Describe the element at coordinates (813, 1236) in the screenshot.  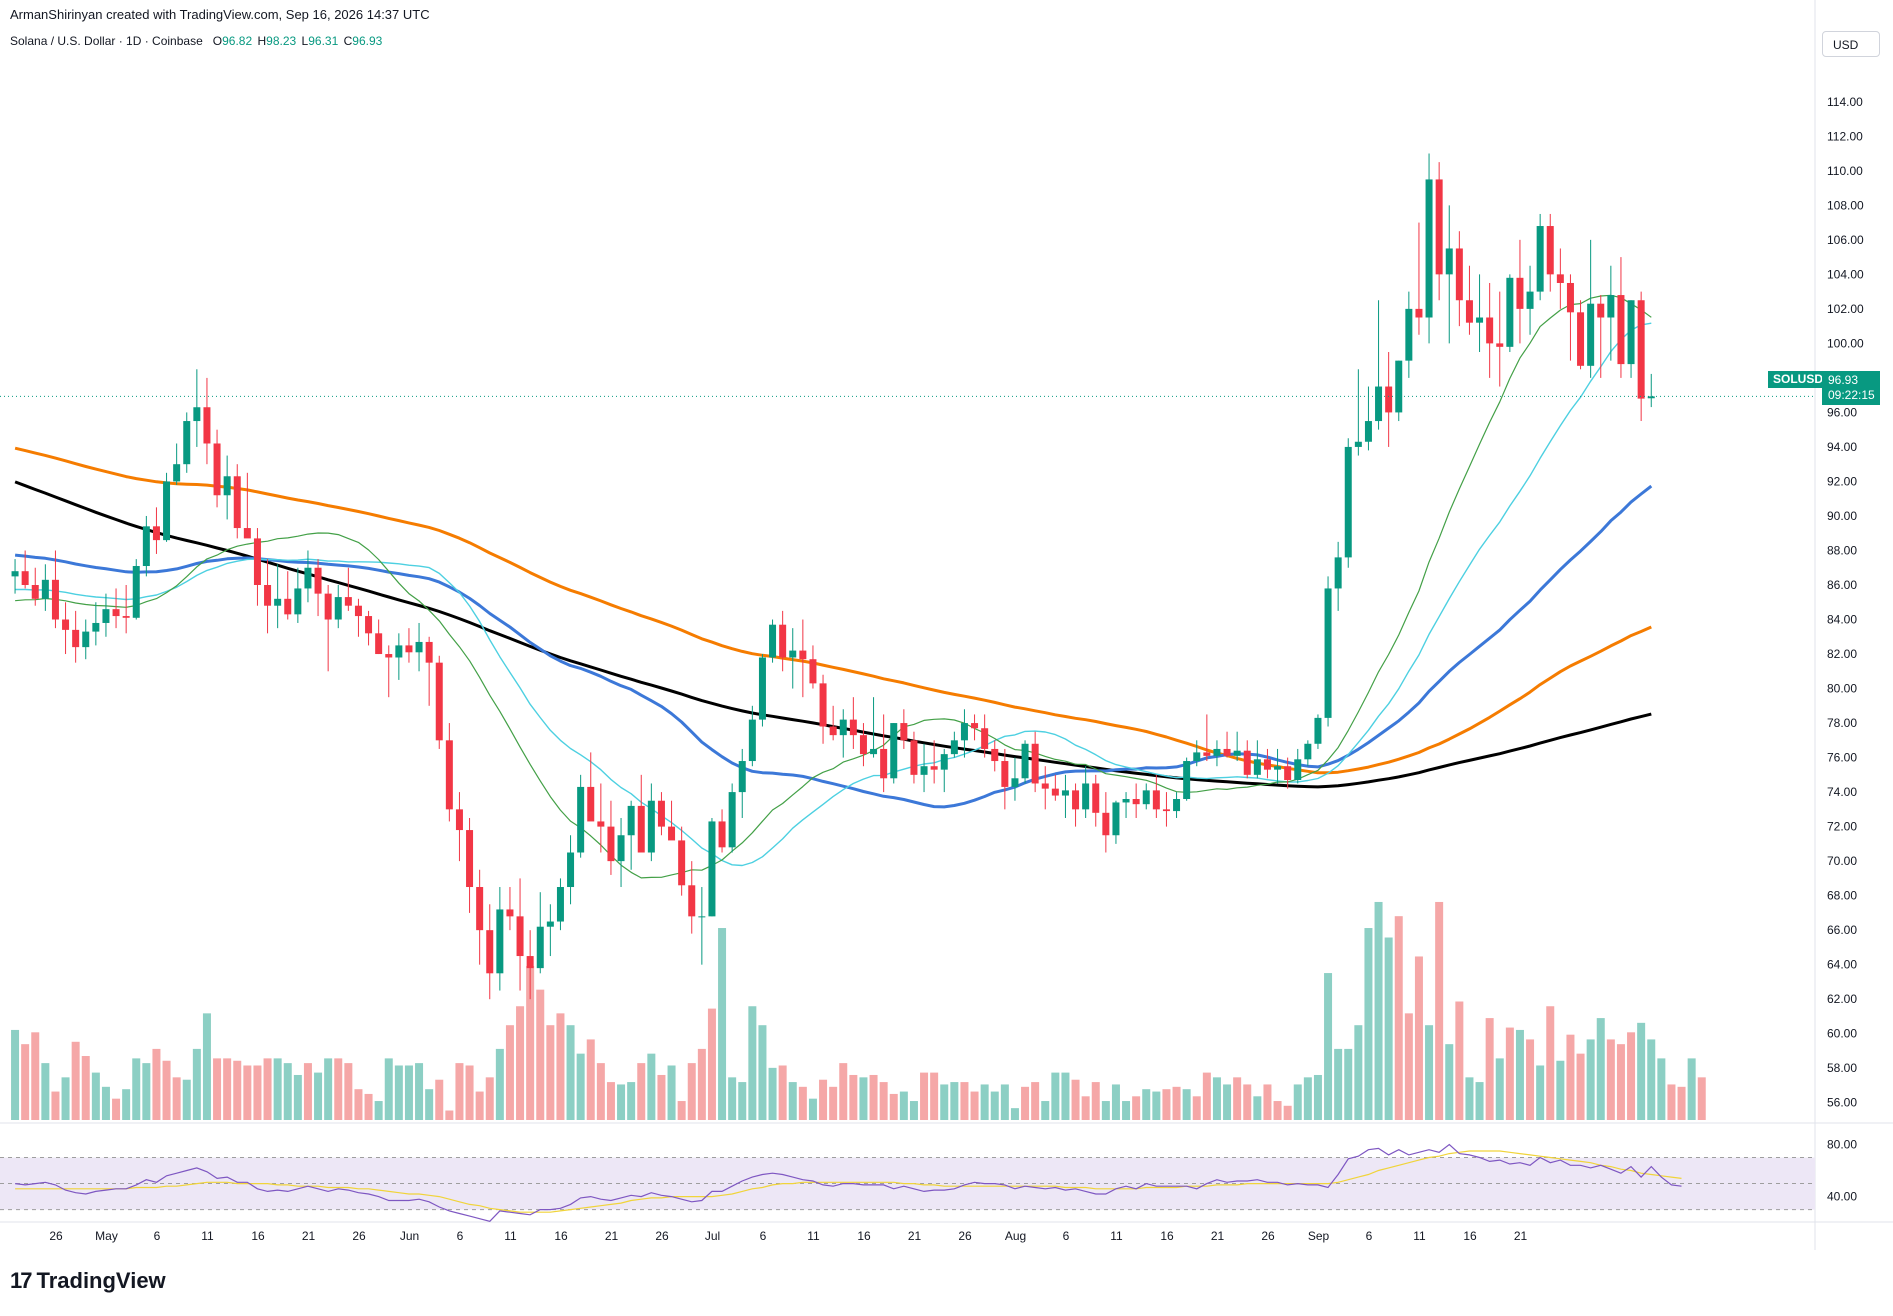
I see `time-tick-label: 11` at that location.